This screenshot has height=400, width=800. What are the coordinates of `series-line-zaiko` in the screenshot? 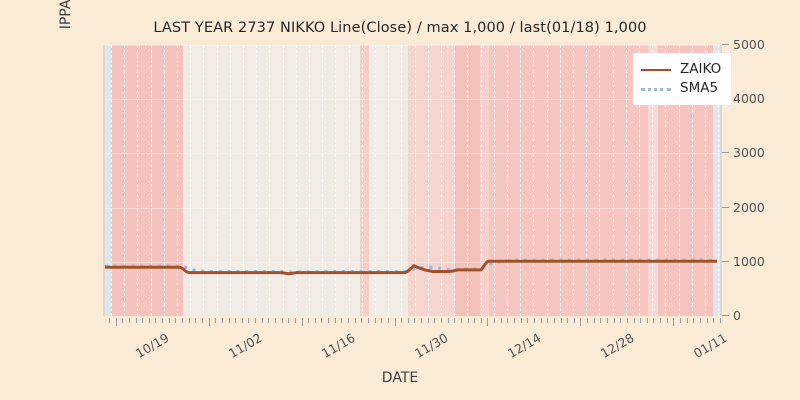 It's located at (411, 267).